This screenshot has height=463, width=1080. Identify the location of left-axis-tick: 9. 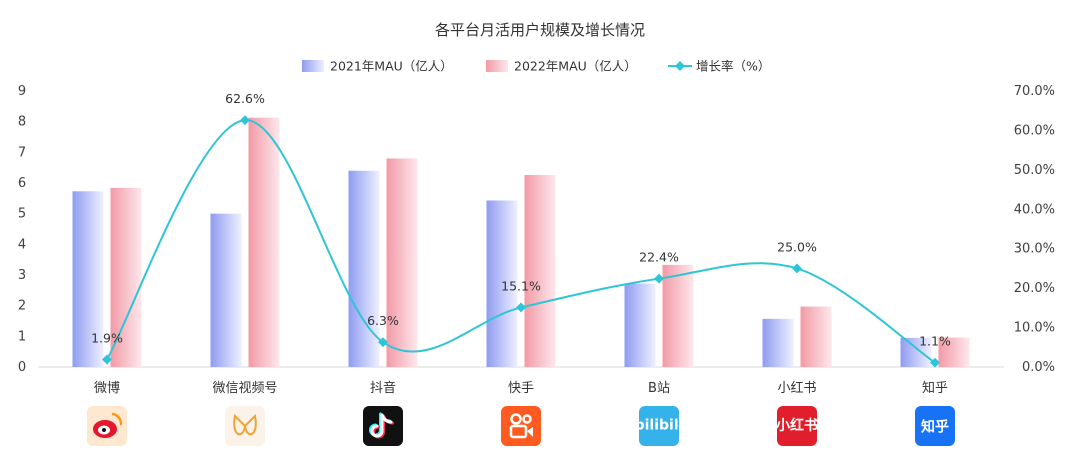
(22, 91).